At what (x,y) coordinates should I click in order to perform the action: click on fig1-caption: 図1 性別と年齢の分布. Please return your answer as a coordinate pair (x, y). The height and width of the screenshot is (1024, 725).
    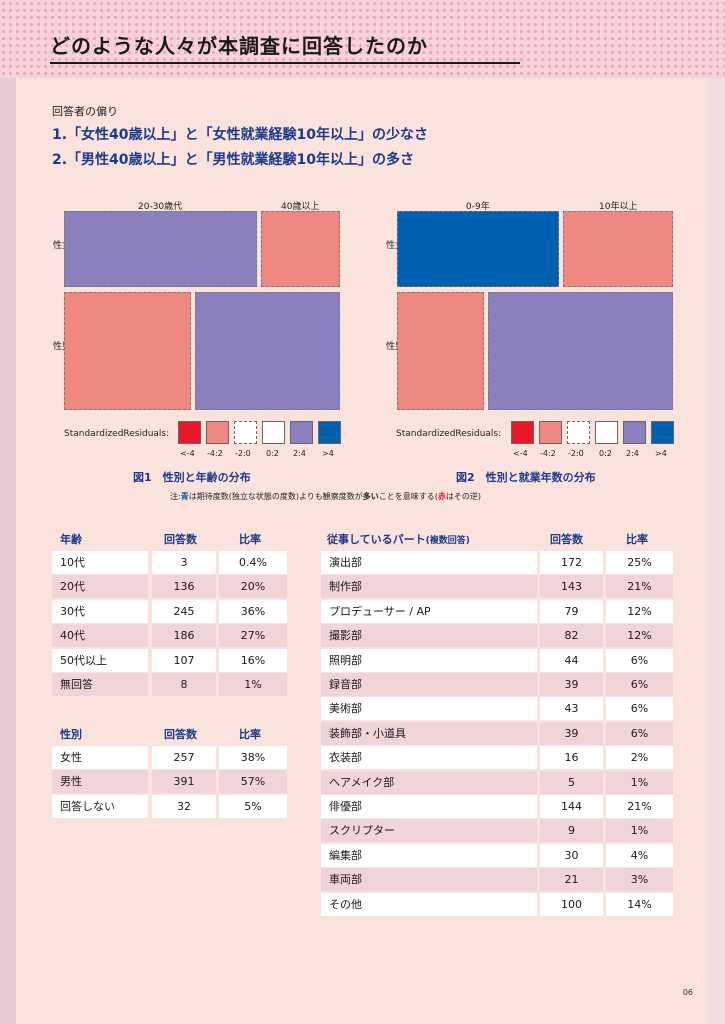
    Looking at the image, I should click on (192, 477).